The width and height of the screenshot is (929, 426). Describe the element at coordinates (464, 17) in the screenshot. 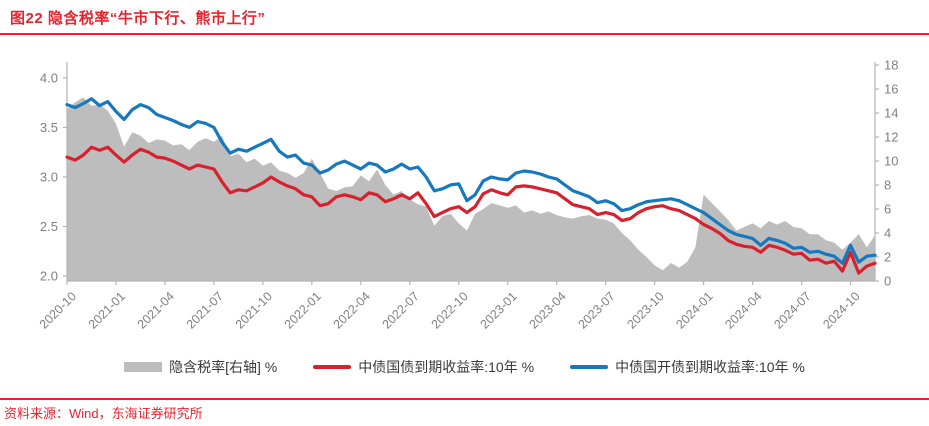

I see `figure-header: 图22 隐含税率“牛市下行、熊市上行”` at that location.